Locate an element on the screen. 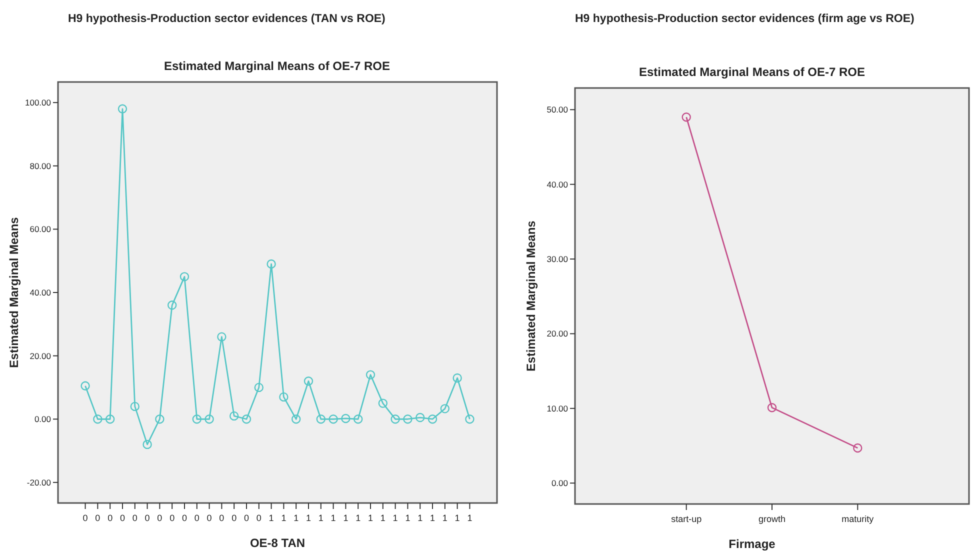  y-tick-label: 60.00 is located at coordinates (41, 229).